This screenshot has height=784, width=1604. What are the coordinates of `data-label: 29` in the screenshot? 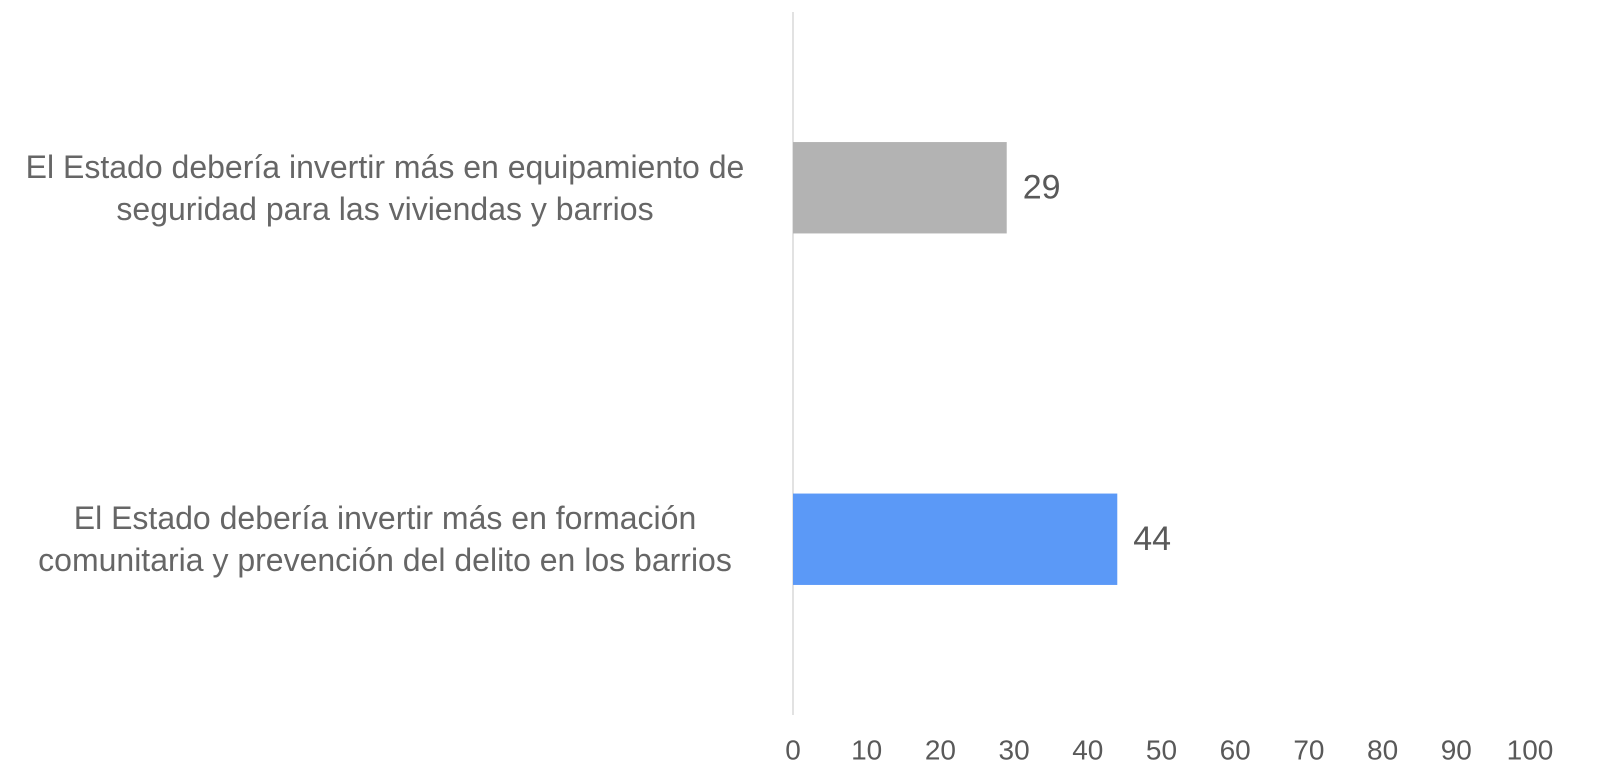 It's located at (1042, 188).